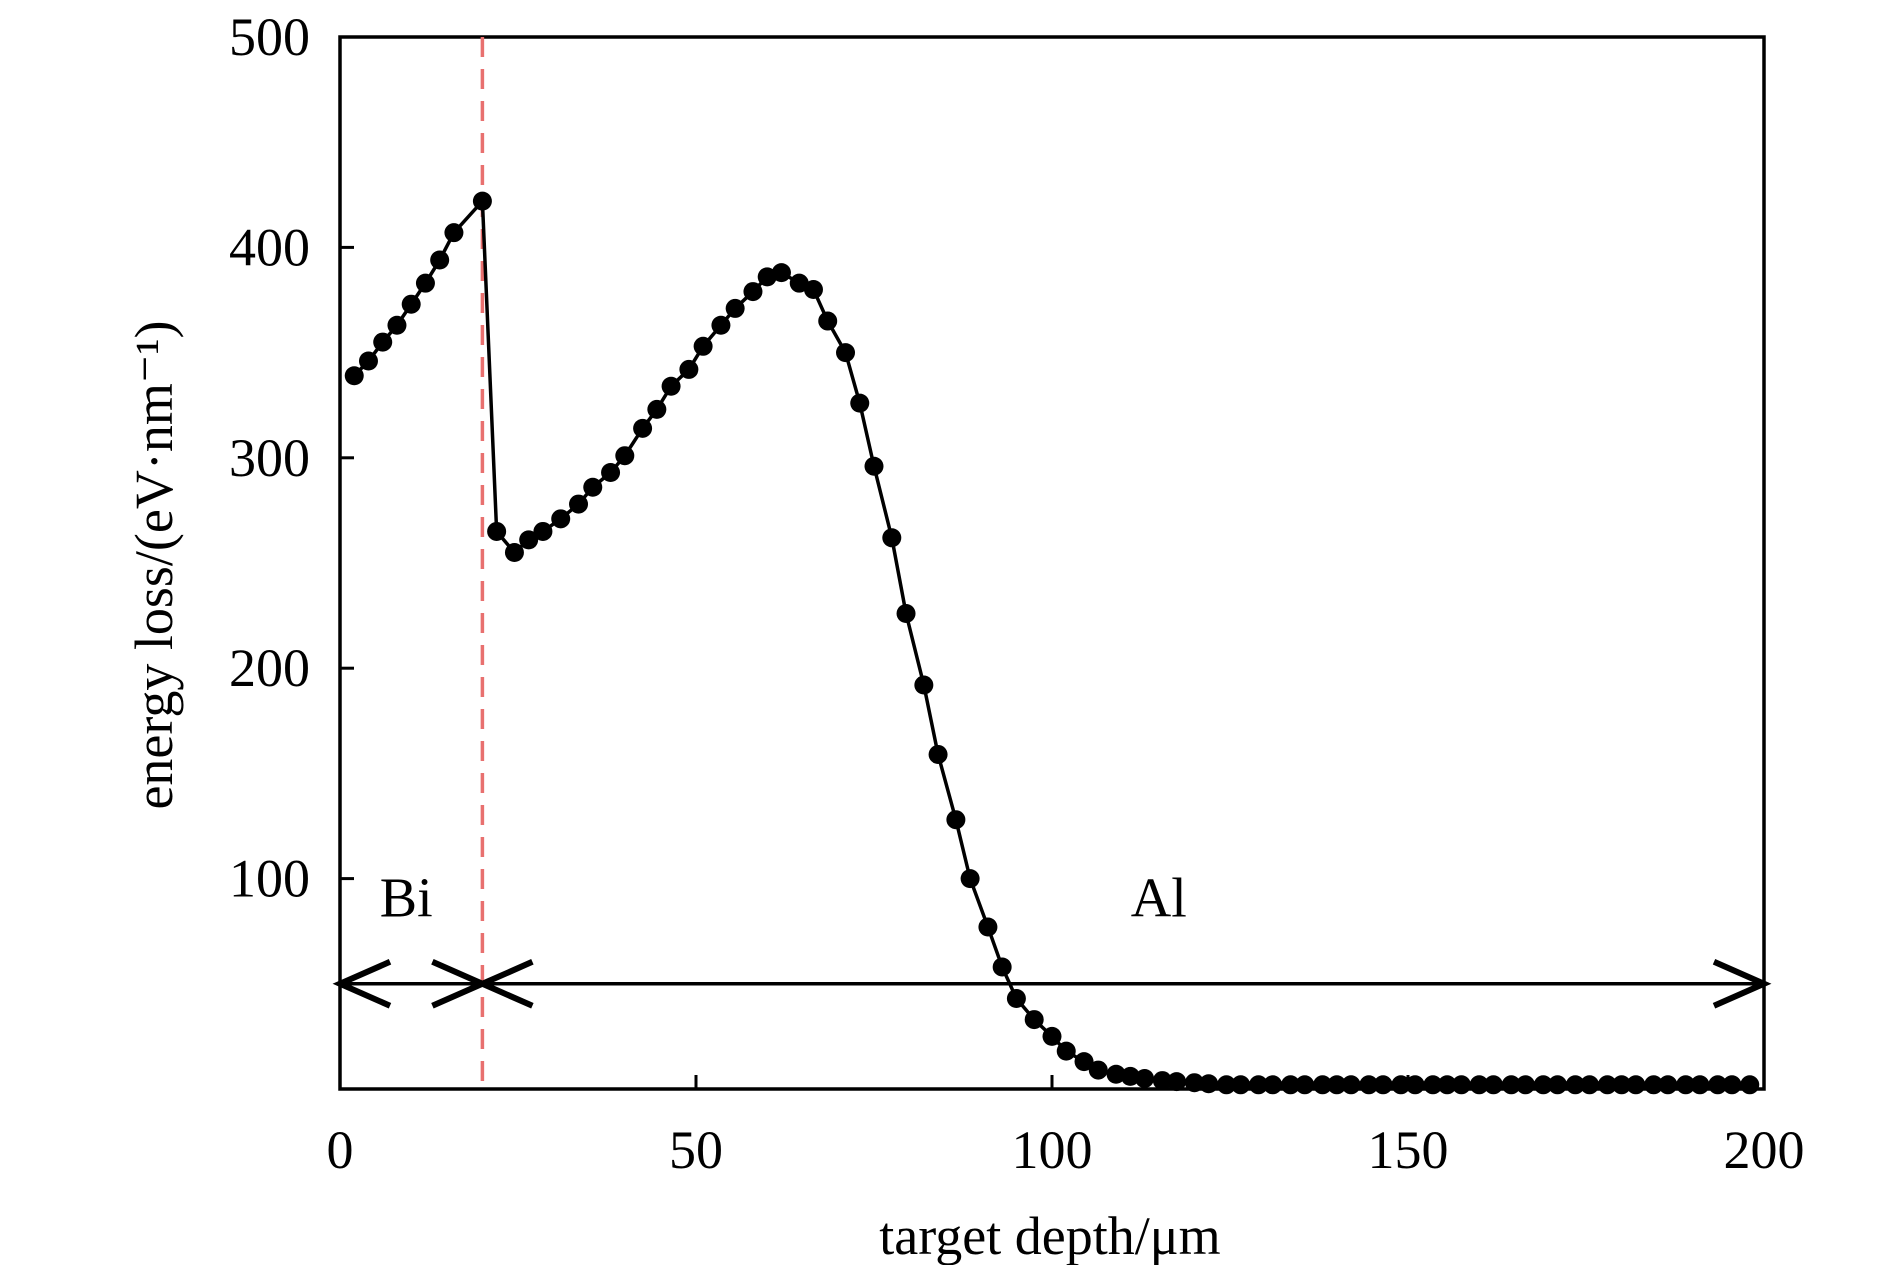  What do you see at coordinates (1742, 984) in the screenshot?
I see `region-arrow-head-right-al` at bounding box center [1742, 984].